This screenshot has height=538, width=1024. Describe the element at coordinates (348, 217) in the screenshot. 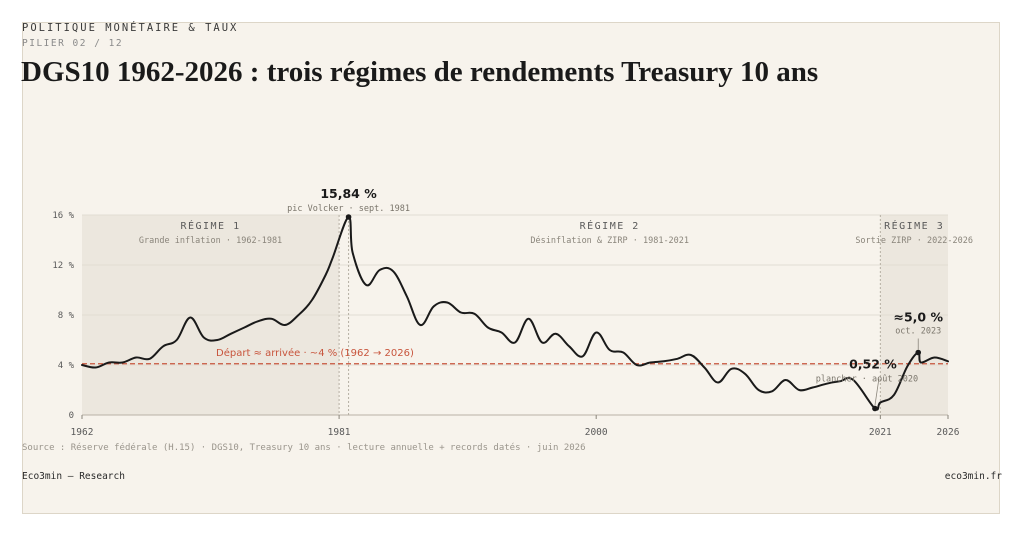

I see `peak-marker` at that location.